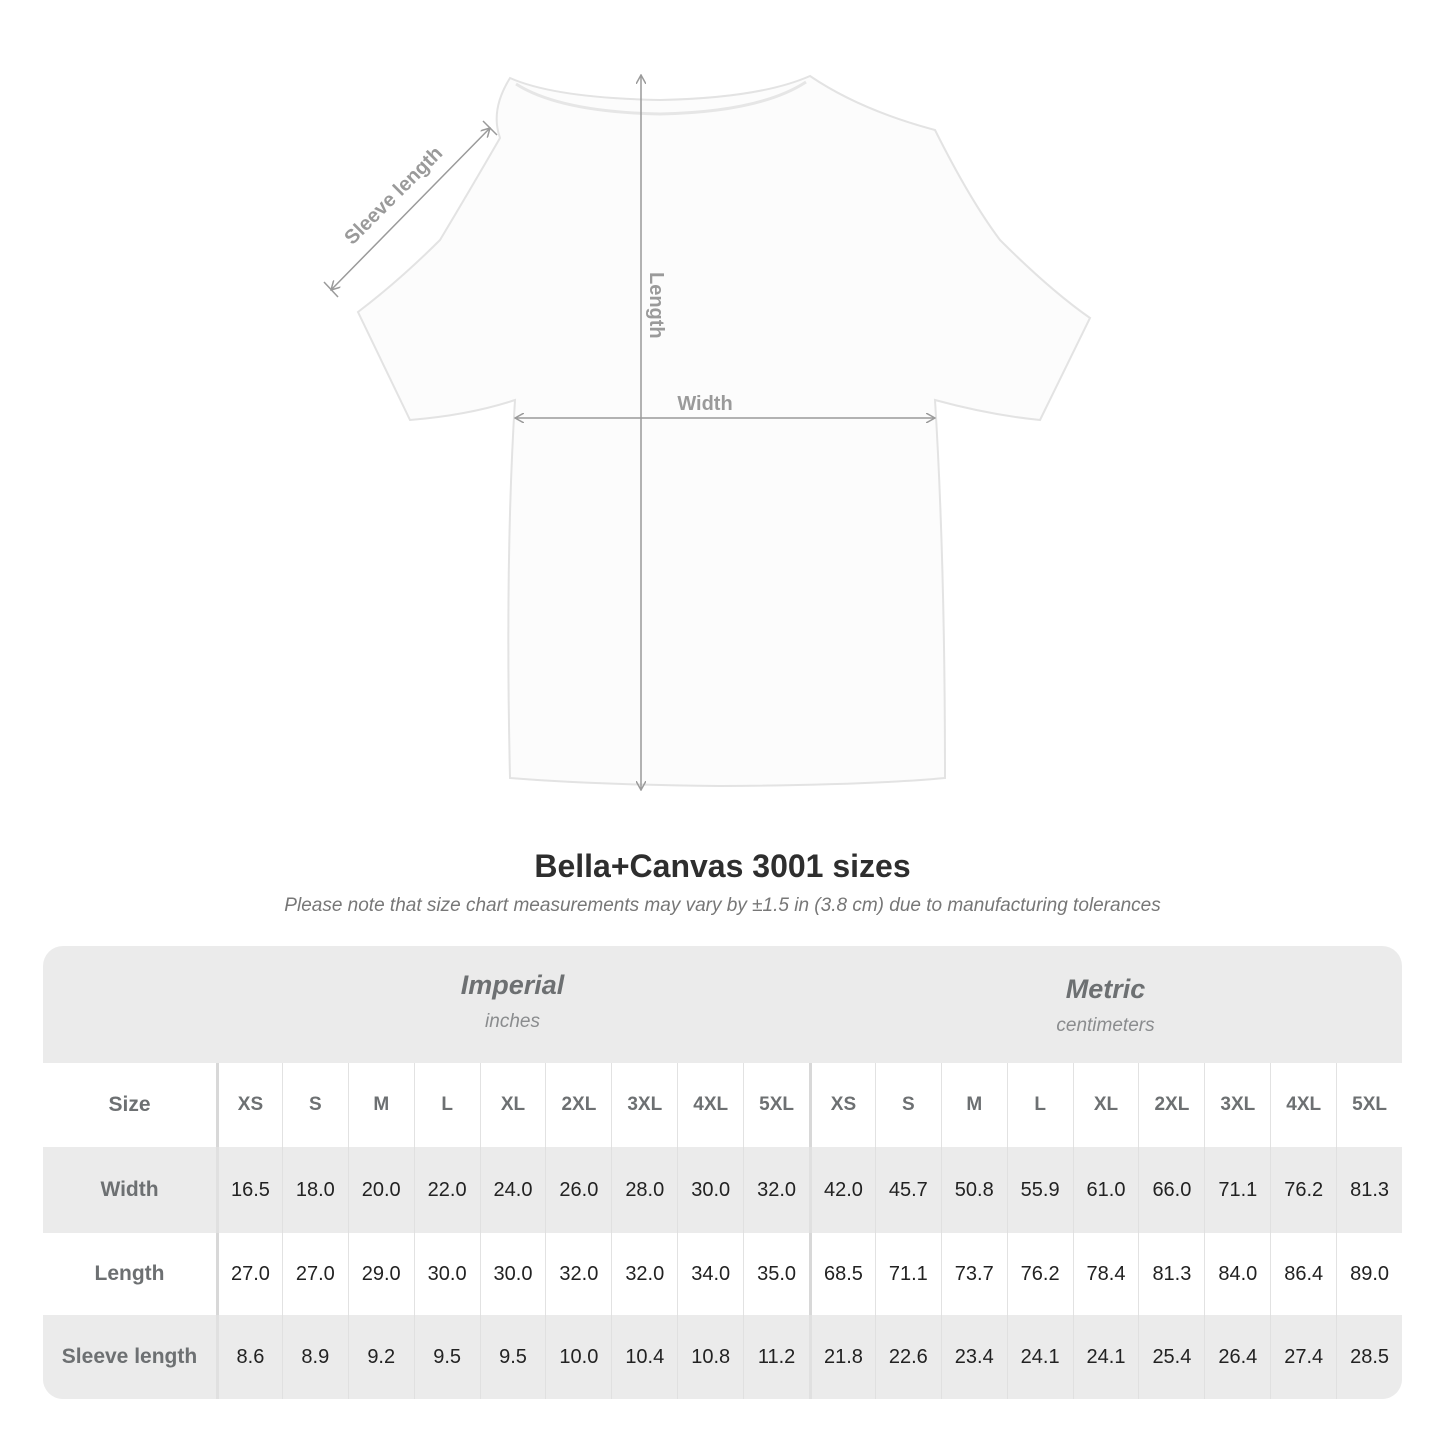 This screenshot has height=1445, width=1445. I want to click on imperial-header: Imperial inches, so click(512, 1004).